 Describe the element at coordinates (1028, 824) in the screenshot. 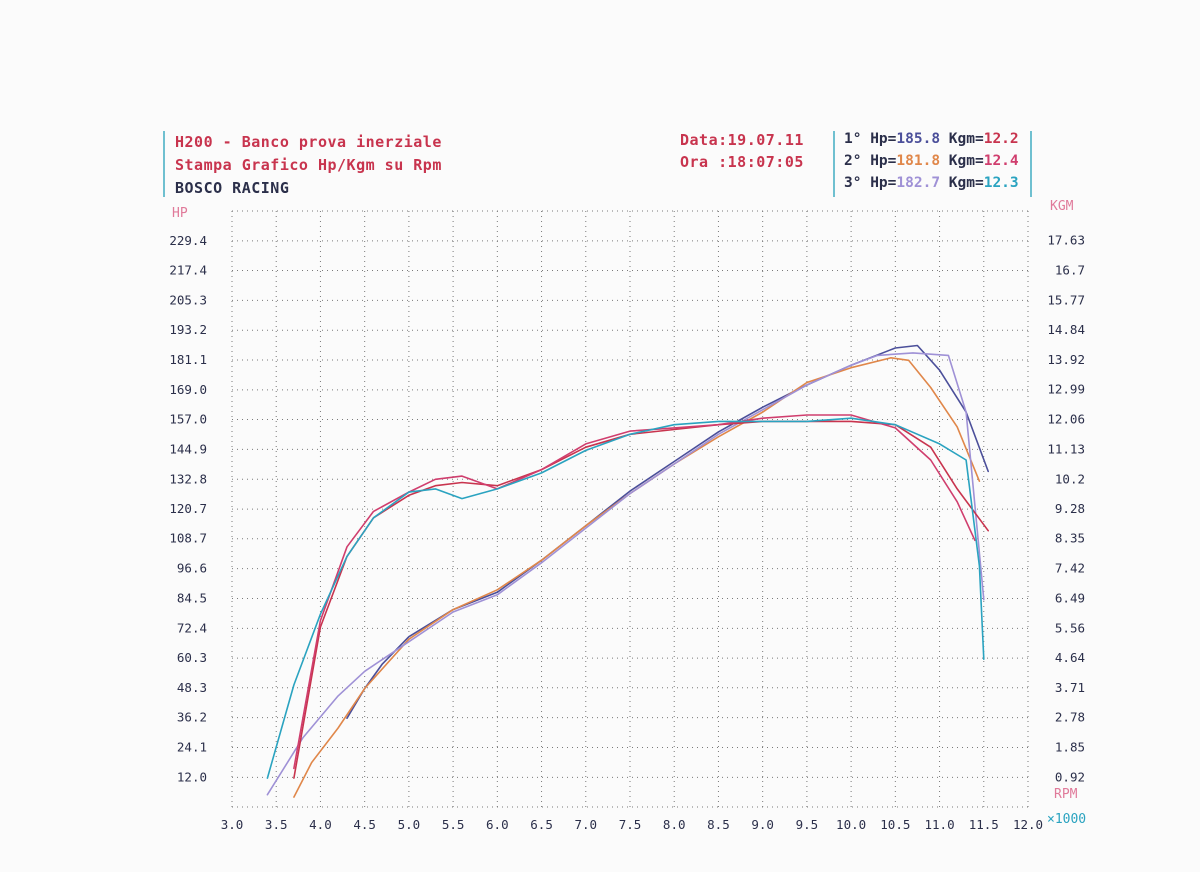

I see `x-tick-label: 12.0` at that location.